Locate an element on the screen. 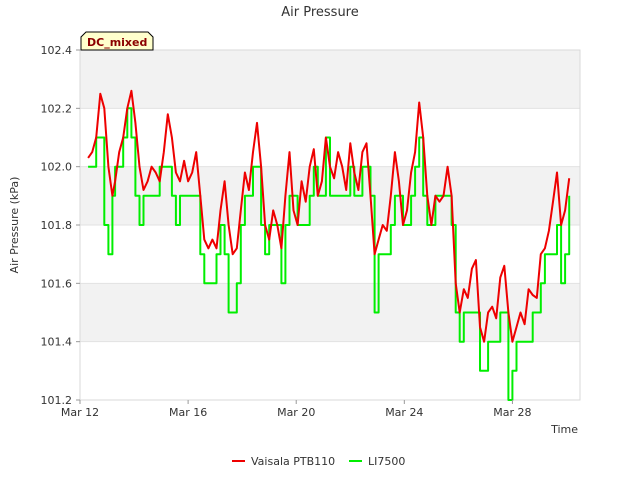 This screenshot has width=640, height=480. y-axis-ticks: 101.2 101.4 101.6 101.8 102.0 102.2 102.4 is located at coordinates (60, 225).